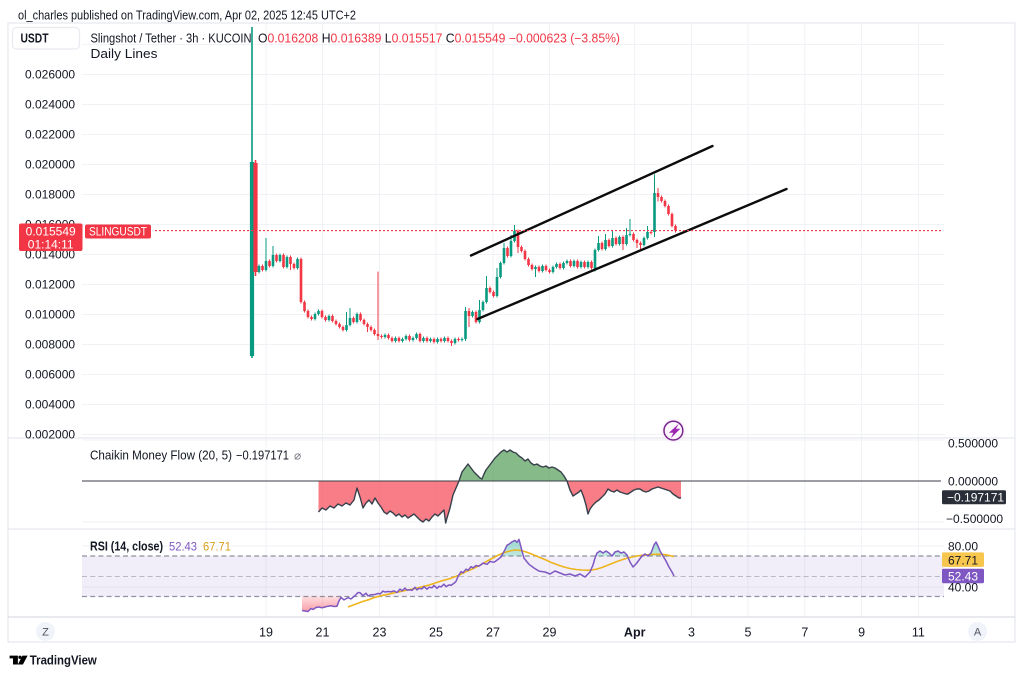 Image resolution: width=1024 pixels, height=681 pixels. What do you see at coordinates (124, 54) in the screenshot?
I see `svg-text: Daily Lines` at bounding box center [124, 54].